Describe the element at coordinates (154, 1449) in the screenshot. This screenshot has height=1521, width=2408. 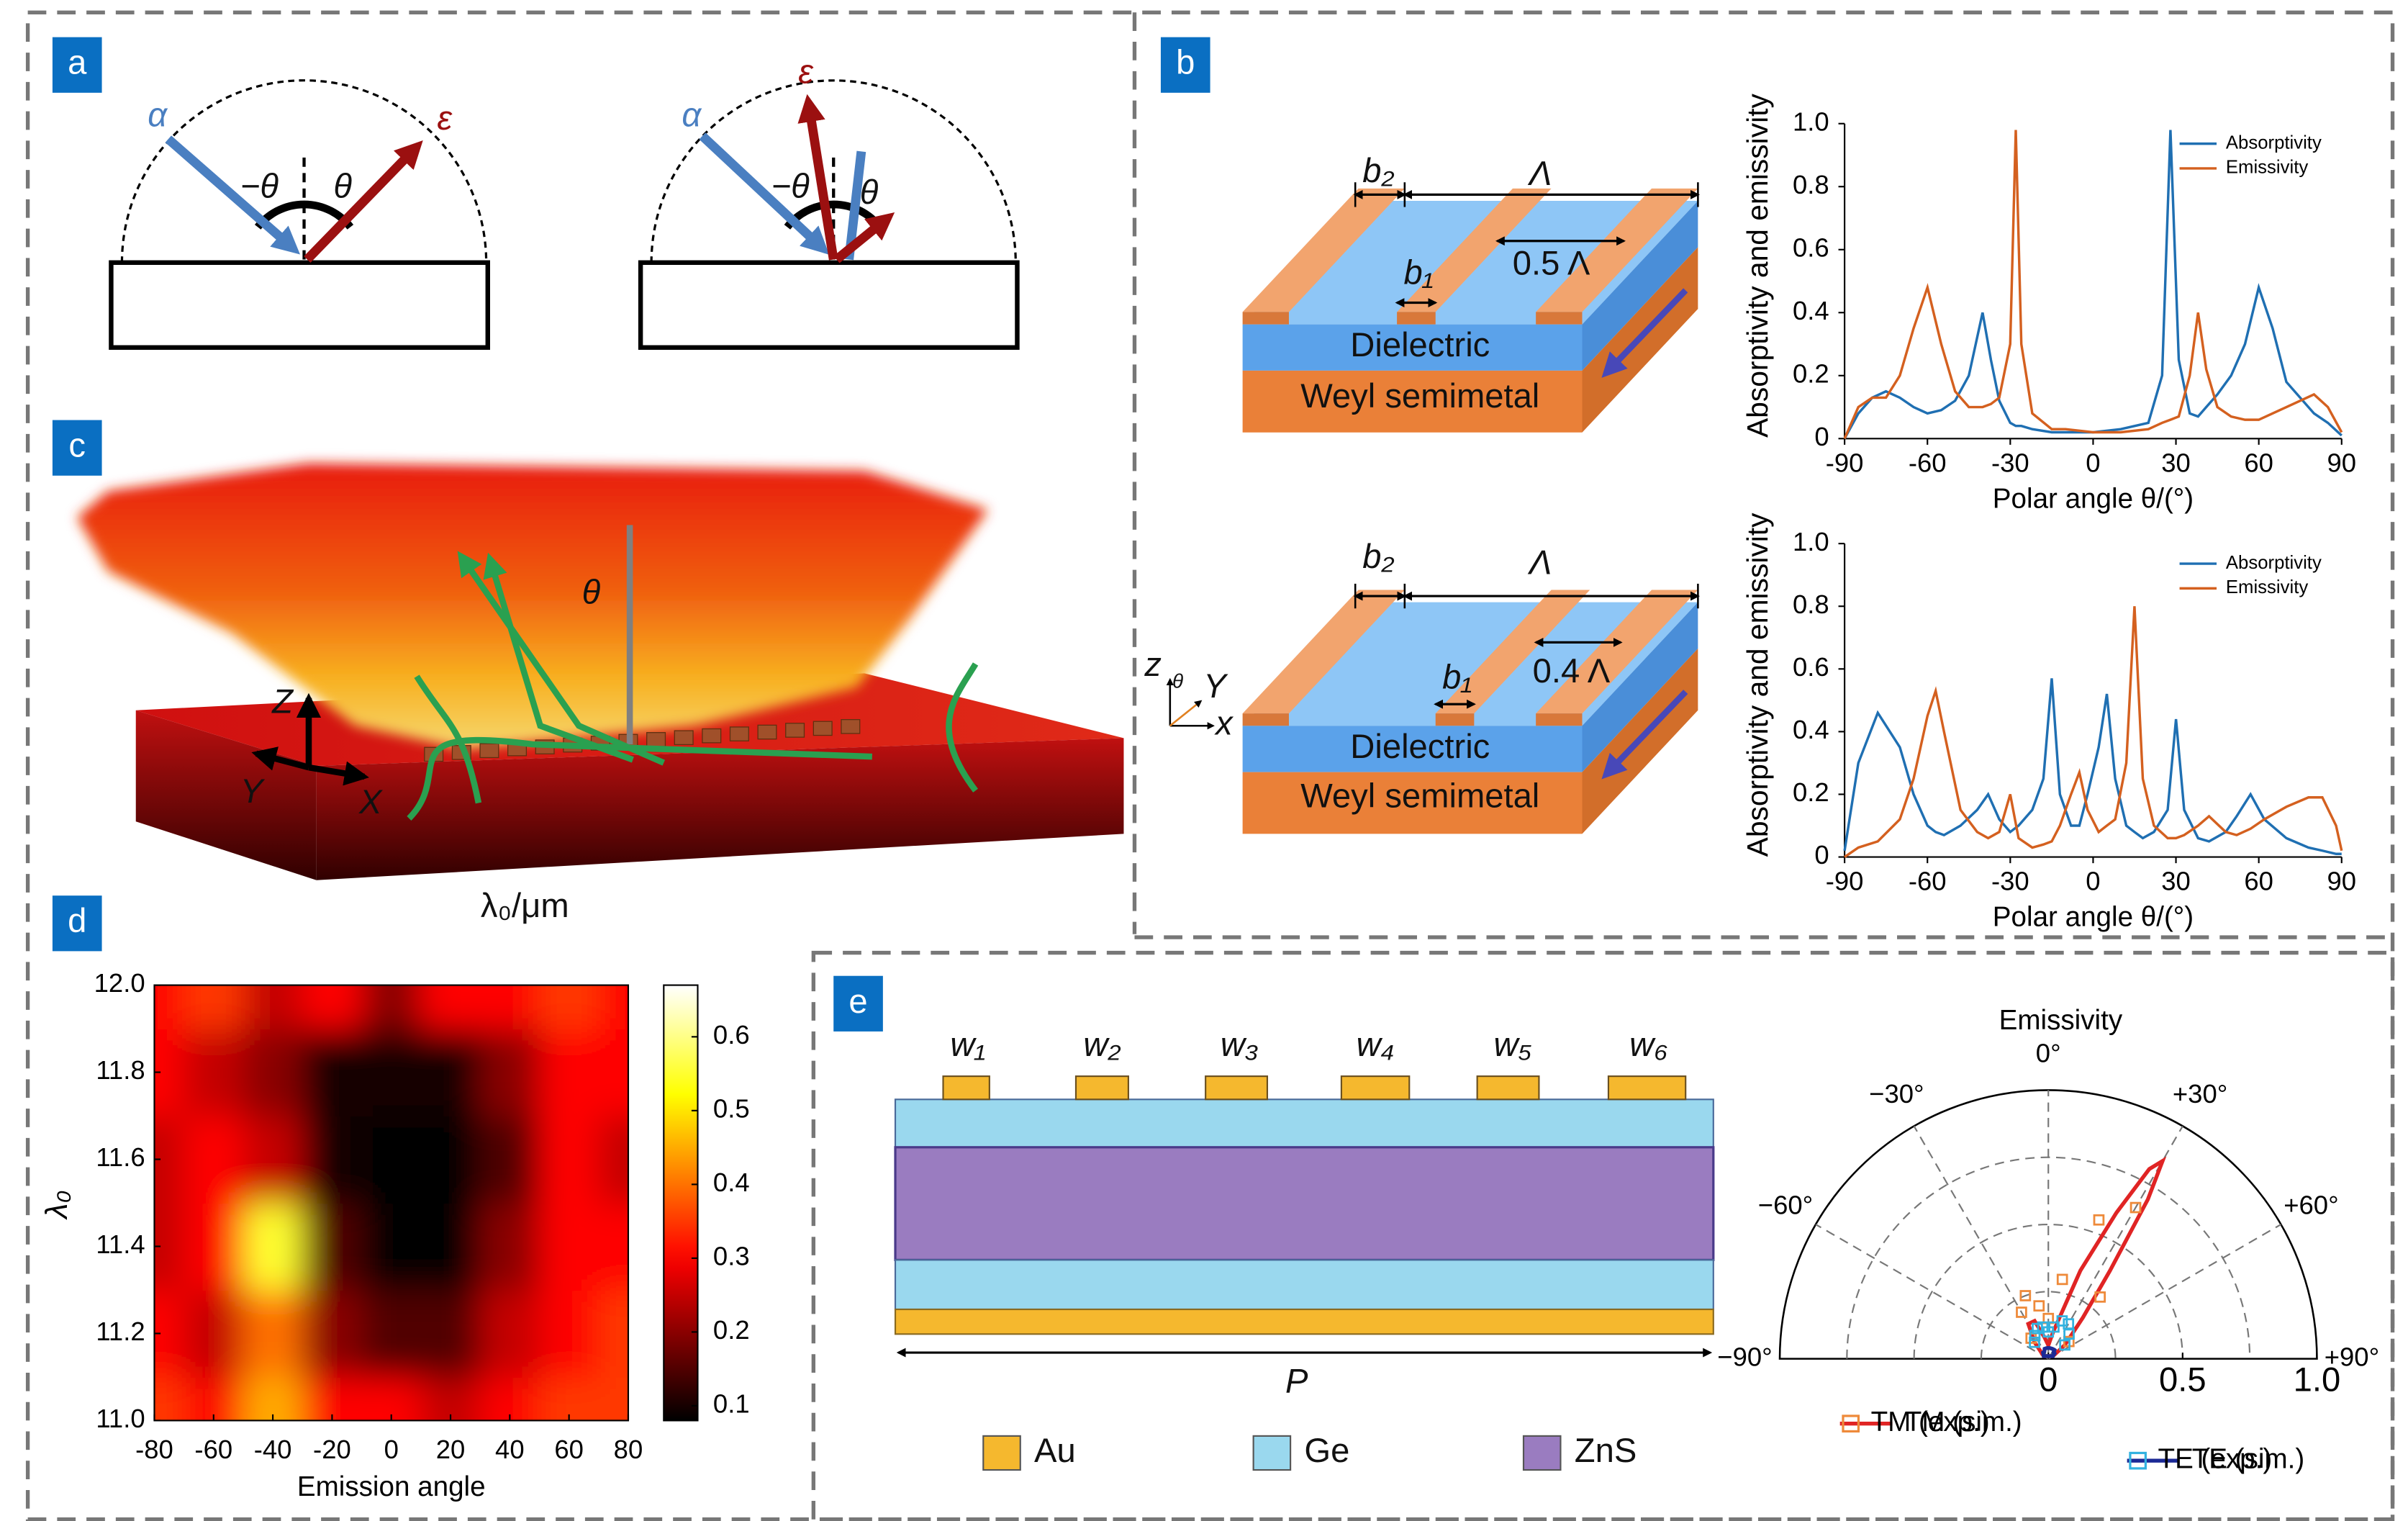
I see `x-tick-label: -80` at that location.